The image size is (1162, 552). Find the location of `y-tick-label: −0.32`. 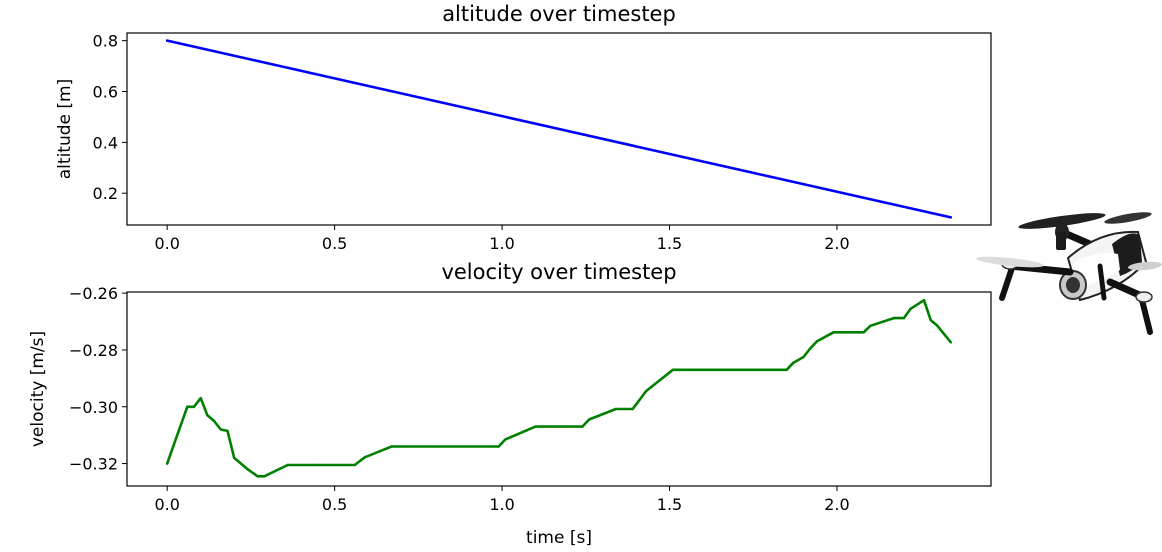

y-tick-label: −0.32 is located at coordinates (93, 464).